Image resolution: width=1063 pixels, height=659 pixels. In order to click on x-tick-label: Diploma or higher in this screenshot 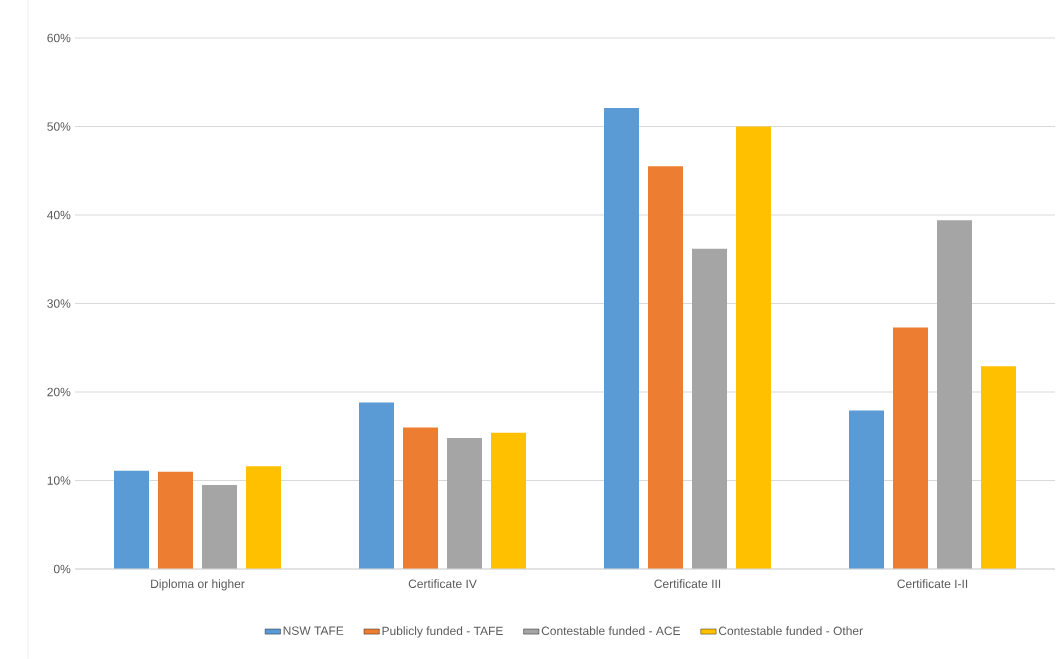, I will do `click(198, 585)`.